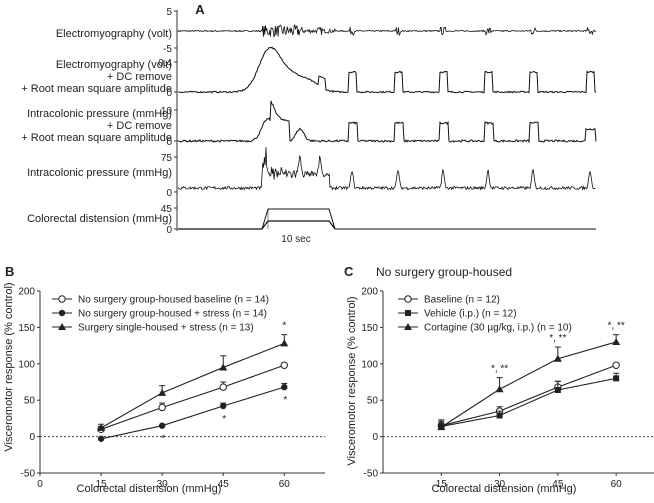  Describe the element at coordinates (387, 31) in the screenshot. I see `emg-raw-trace` at that location.